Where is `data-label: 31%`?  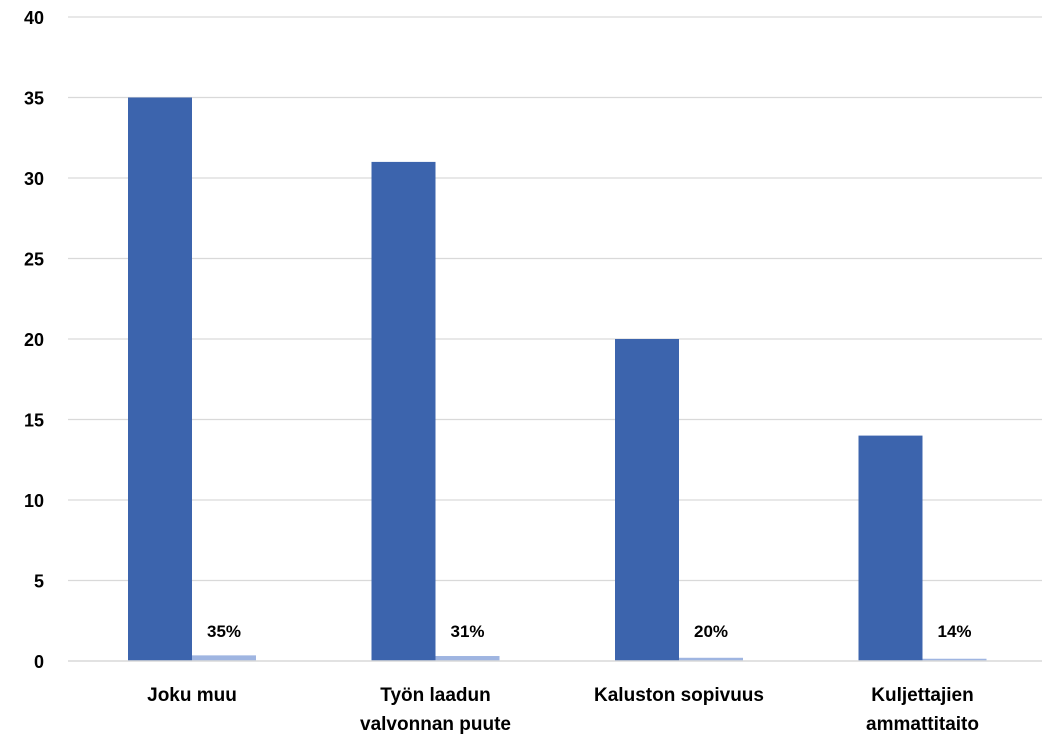
data-label: 31% is located at coordinates (467, 631).